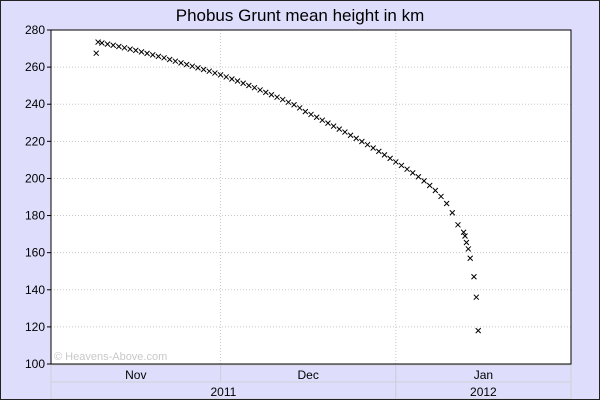  I want to click on y-tick-label: 160, so click(35, 253).